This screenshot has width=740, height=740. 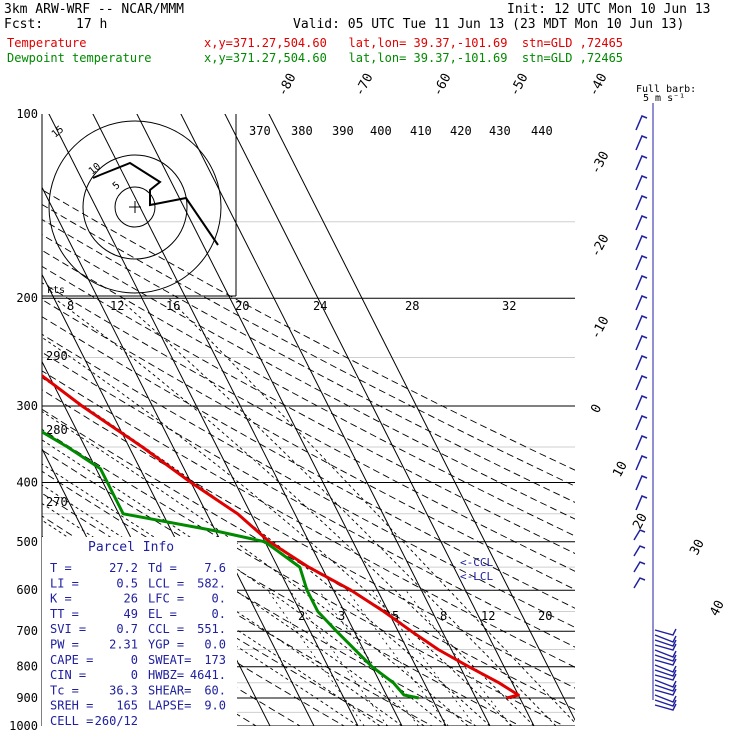 I want to click on isotherm-label--60: -60, so click(x=442, y=85).